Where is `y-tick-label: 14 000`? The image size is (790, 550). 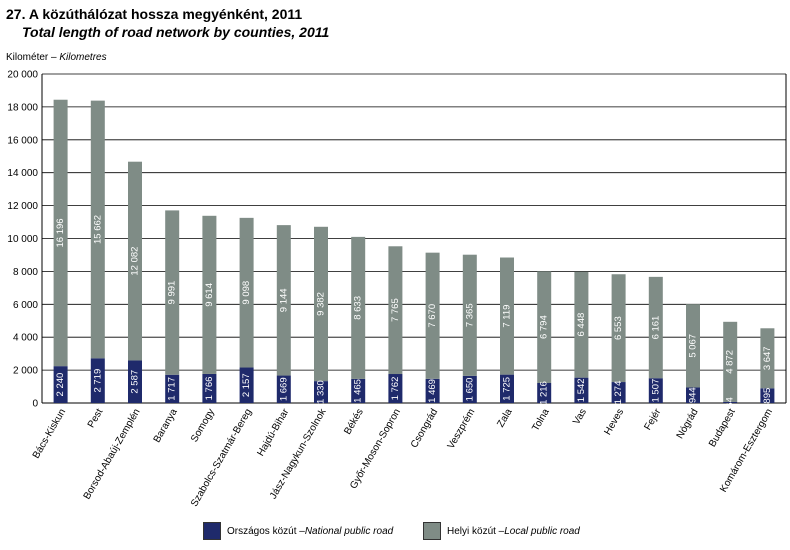
y-tick-label: 14 000 is located at coordinates (22, 173).